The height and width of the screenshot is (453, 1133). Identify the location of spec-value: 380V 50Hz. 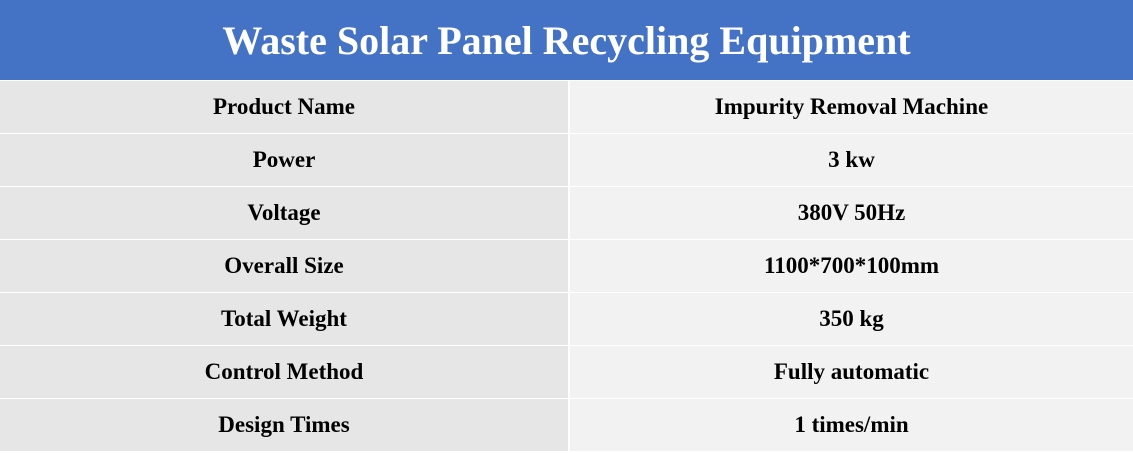
(851, 213).